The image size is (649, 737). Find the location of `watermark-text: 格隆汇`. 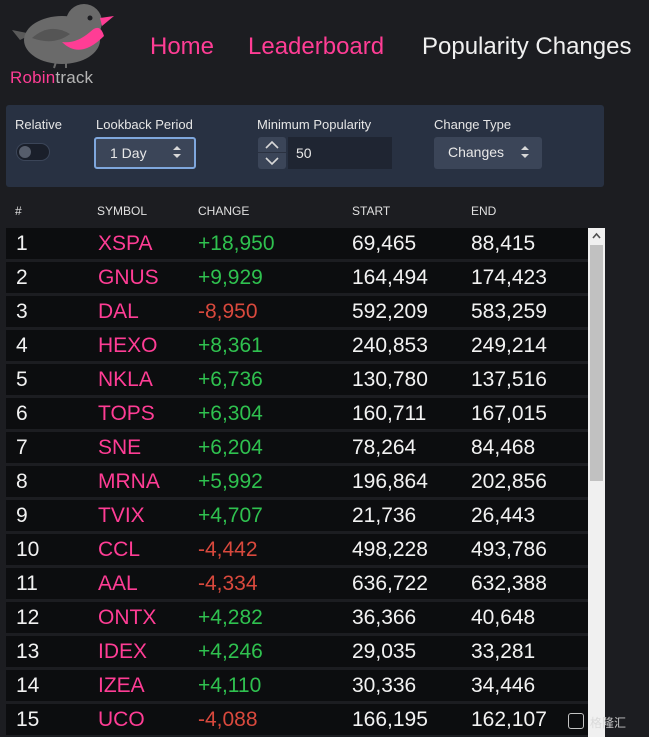

watermark-text: 格隆汇 is located at coordinates (608, 723).